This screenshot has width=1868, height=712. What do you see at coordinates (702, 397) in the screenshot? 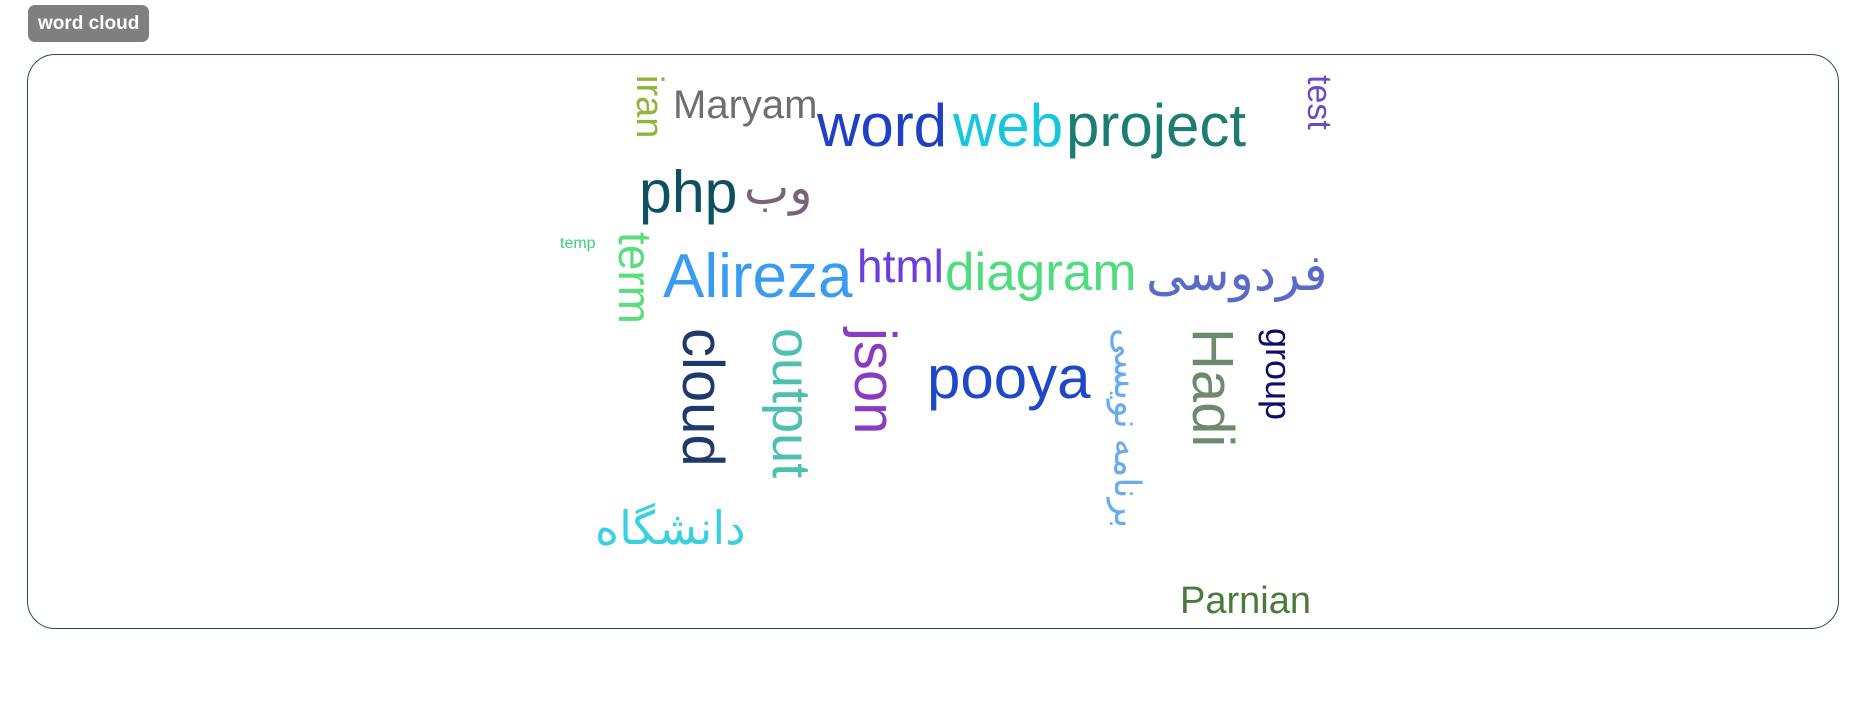
I see `word-cloud: cloud` at bounding box center [702, 397].